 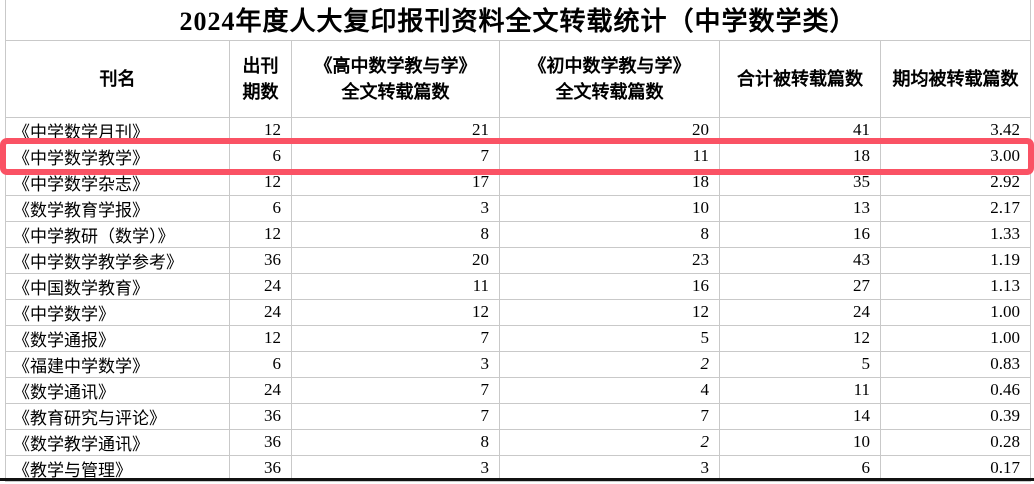 I want to click on total-reprints-cell: 18, so click(x=800, y=156).